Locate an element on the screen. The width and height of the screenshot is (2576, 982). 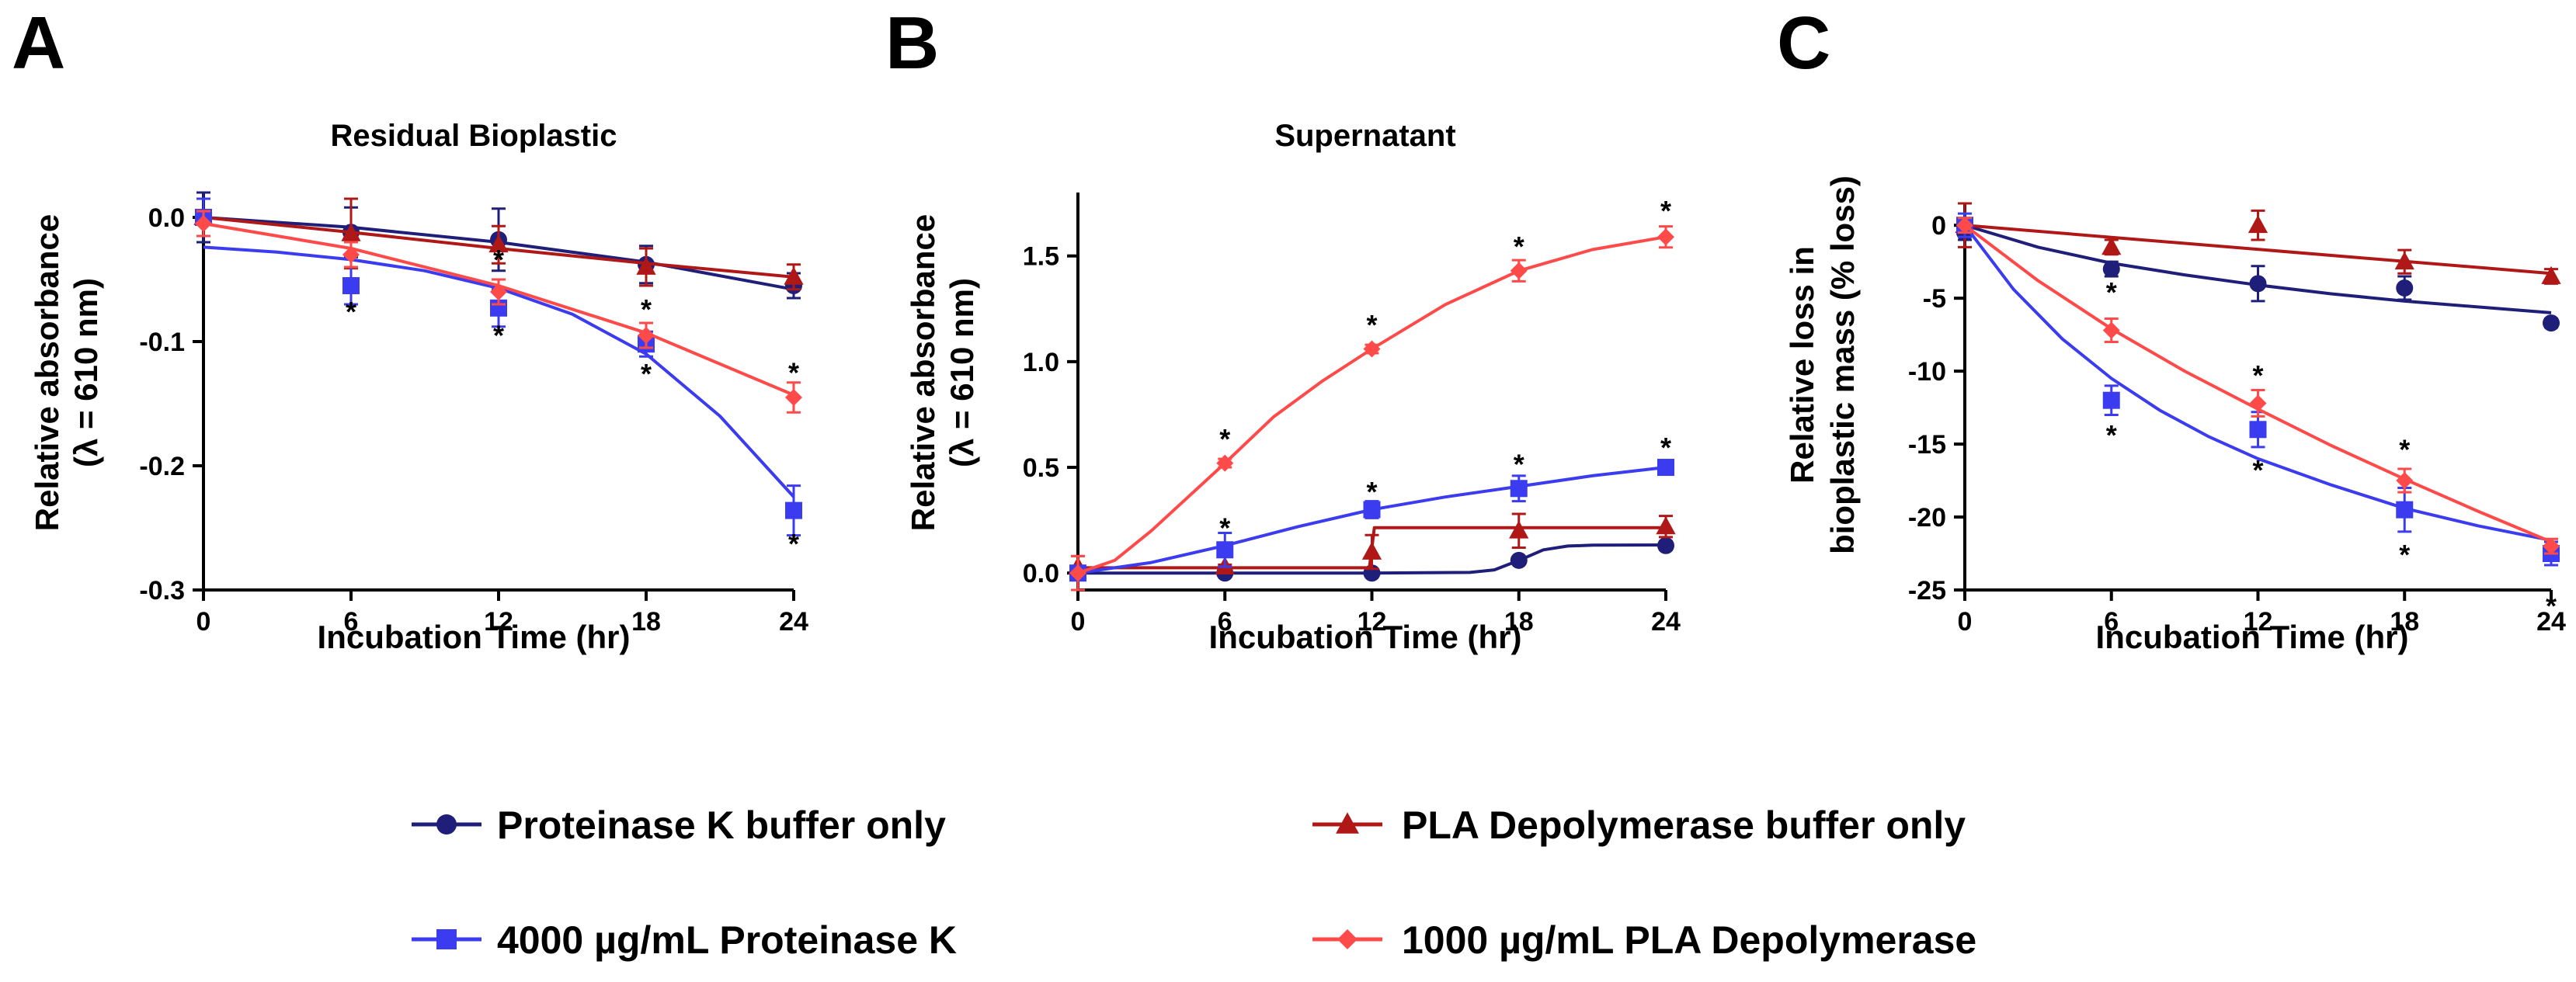
legend-marker-pk-buffer is located at coordinates (446, 824).